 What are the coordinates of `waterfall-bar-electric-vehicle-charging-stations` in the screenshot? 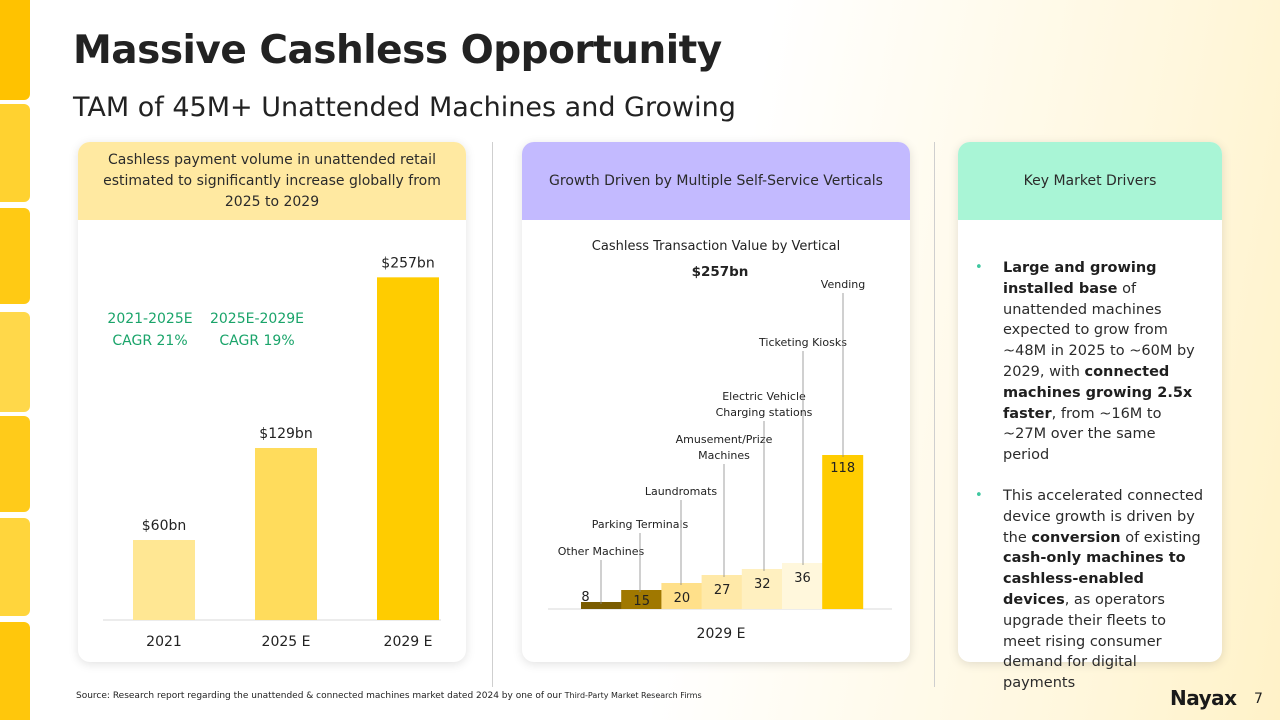 It's located at (762, 589).